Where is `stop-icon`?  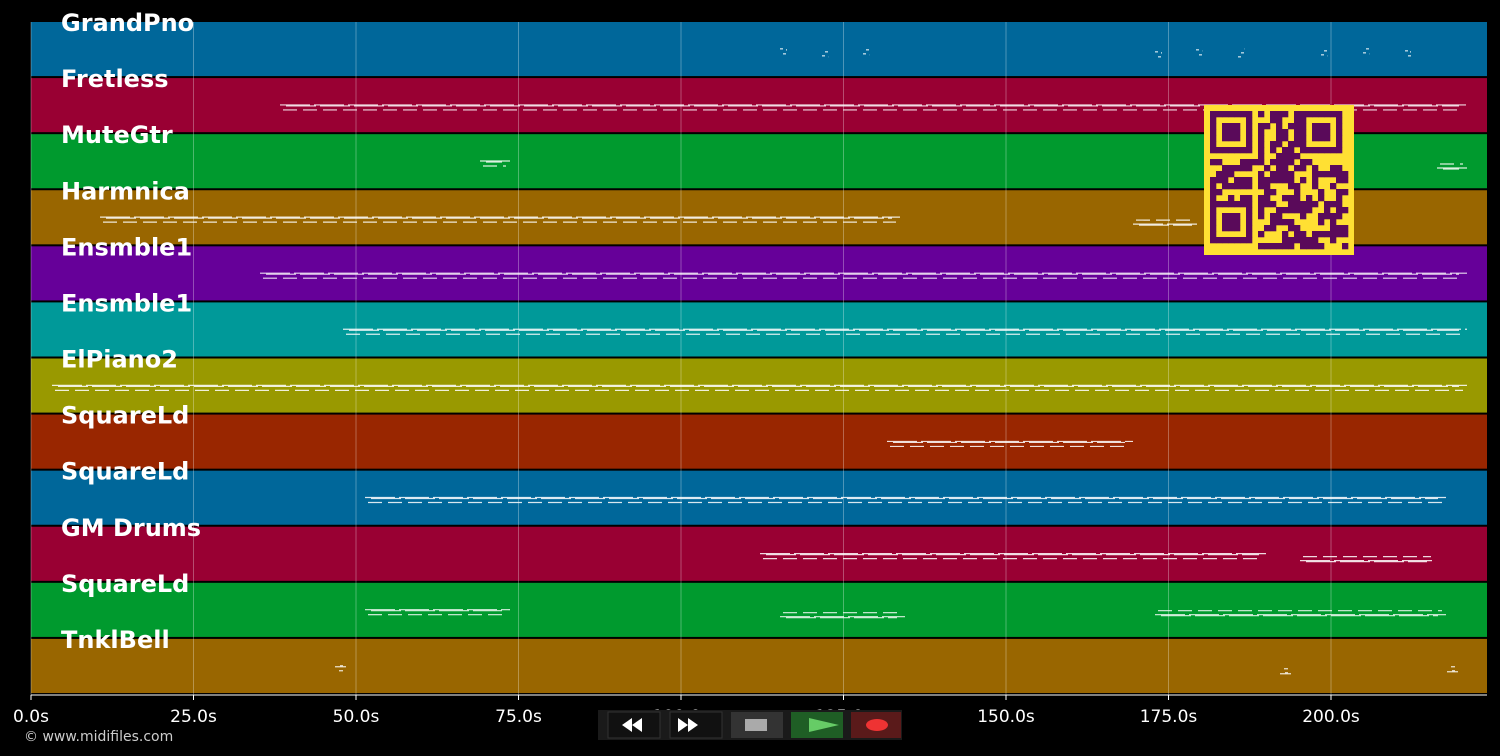 stop-icon is located at coordinates (756, 725).